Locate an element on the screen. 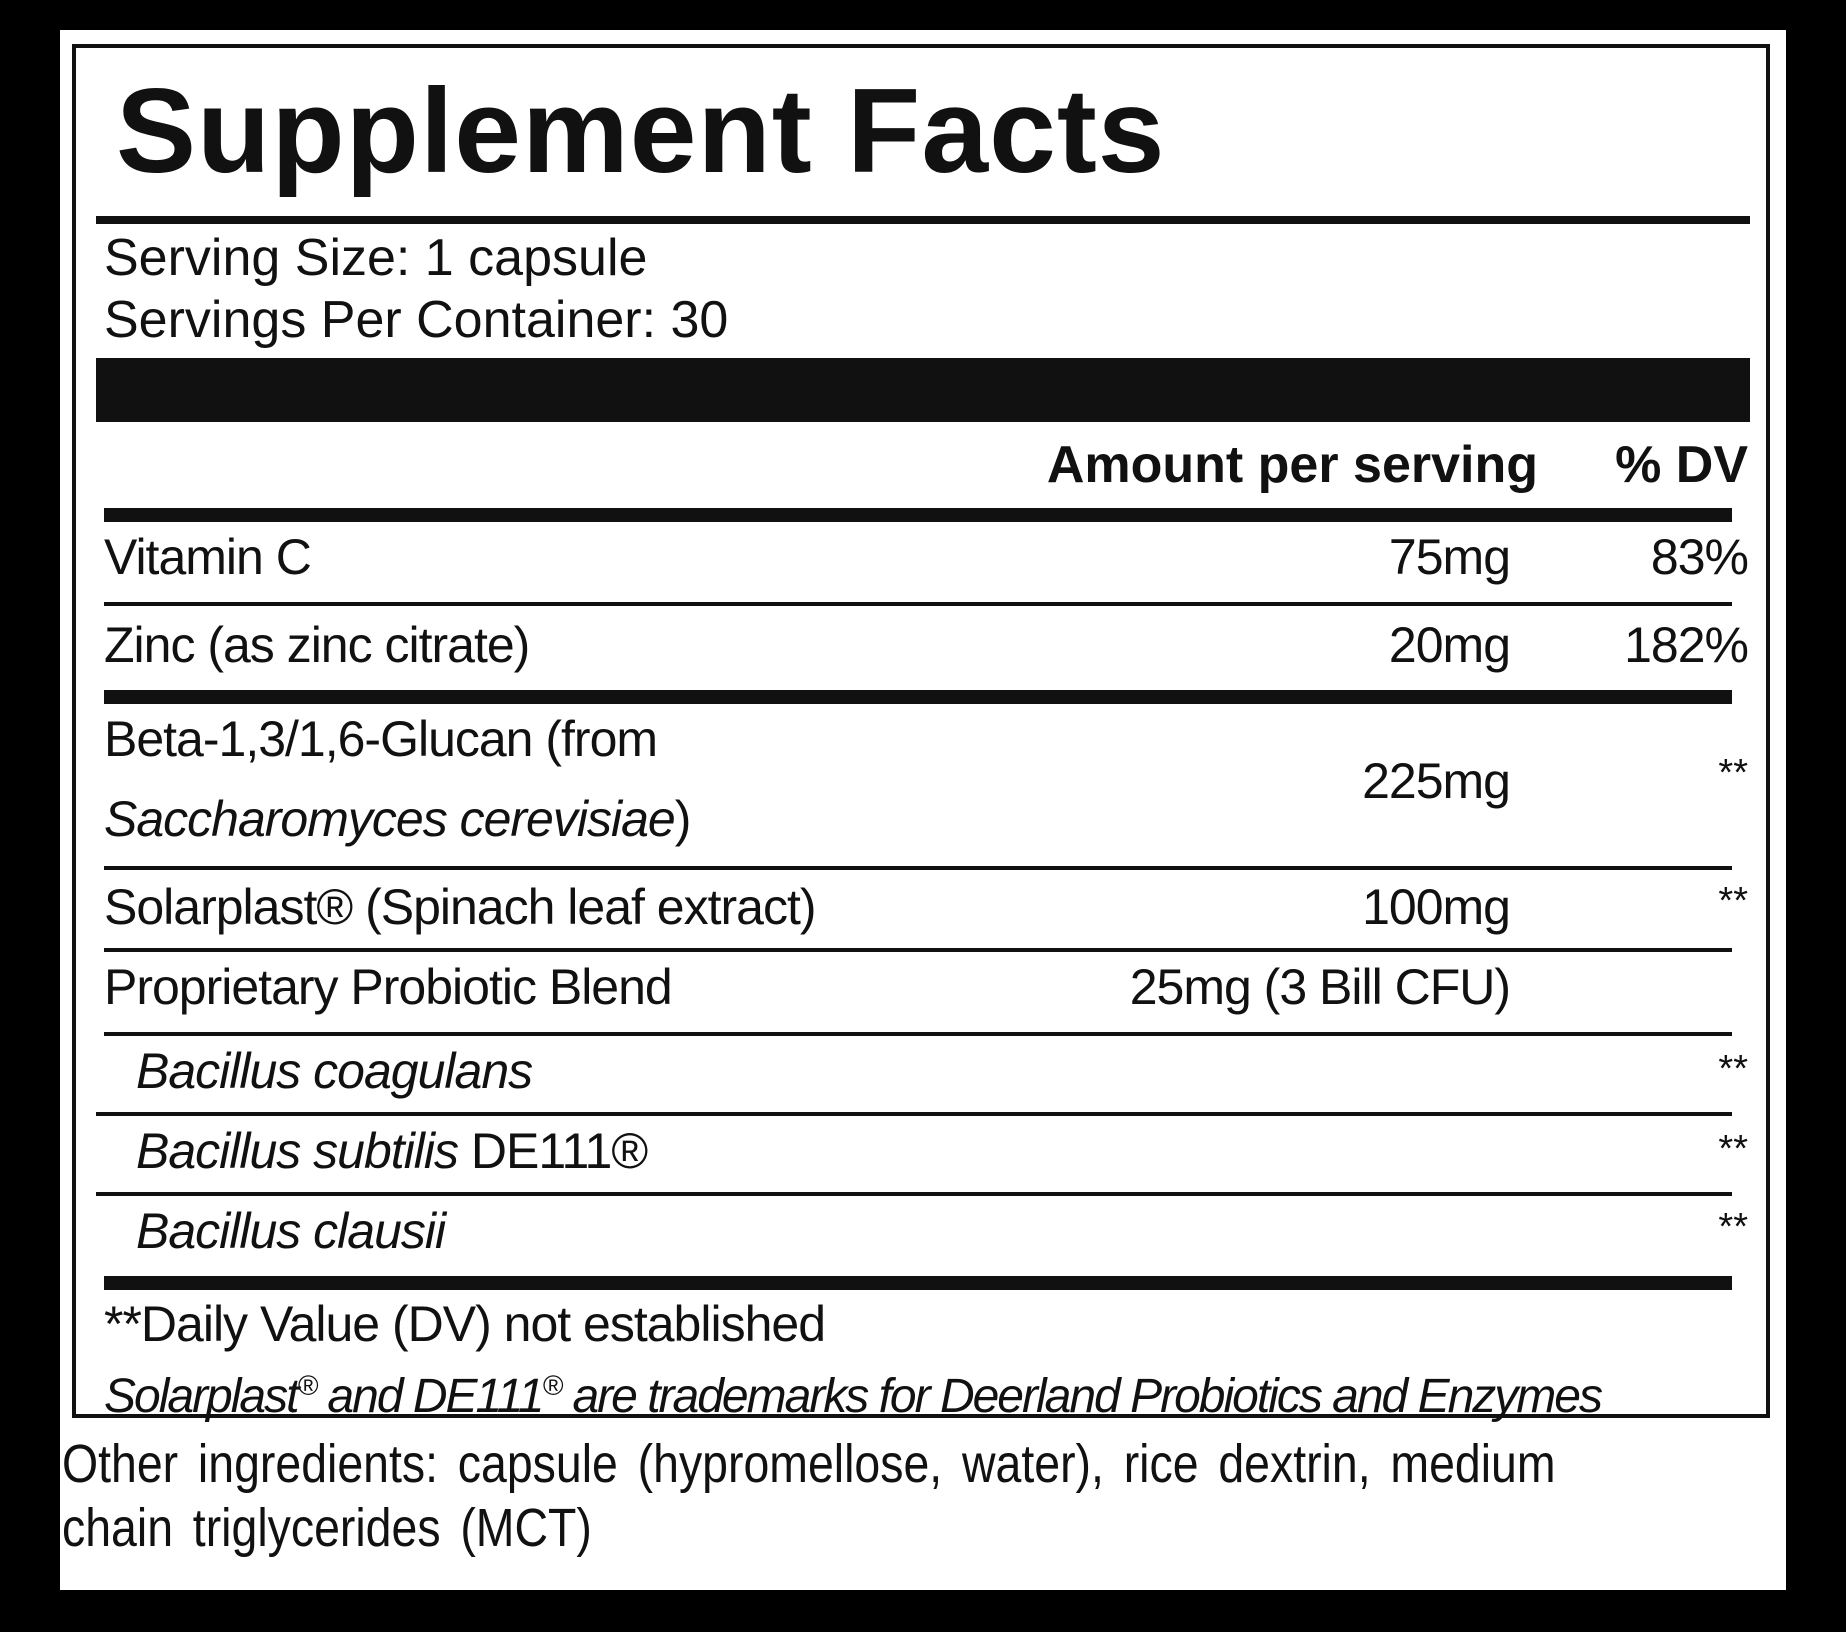 This screenshot has width=1846, height=1632. servings-per-container: Servings Per Container: 30 is located at coordinates (416, 320).